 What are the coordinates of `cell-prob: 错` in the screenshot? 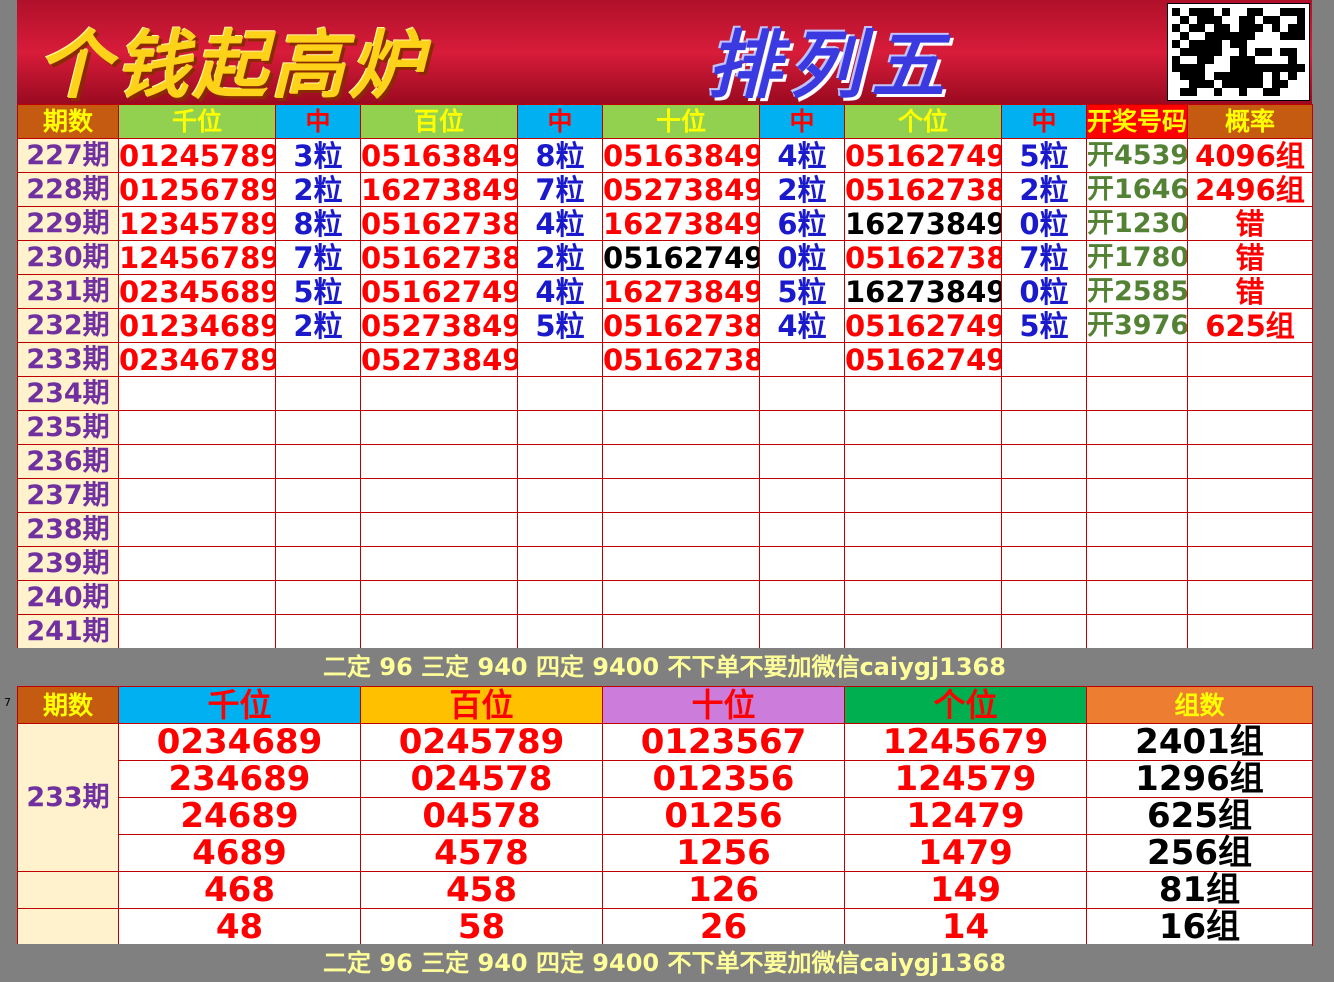 It's located at (1250, 257).